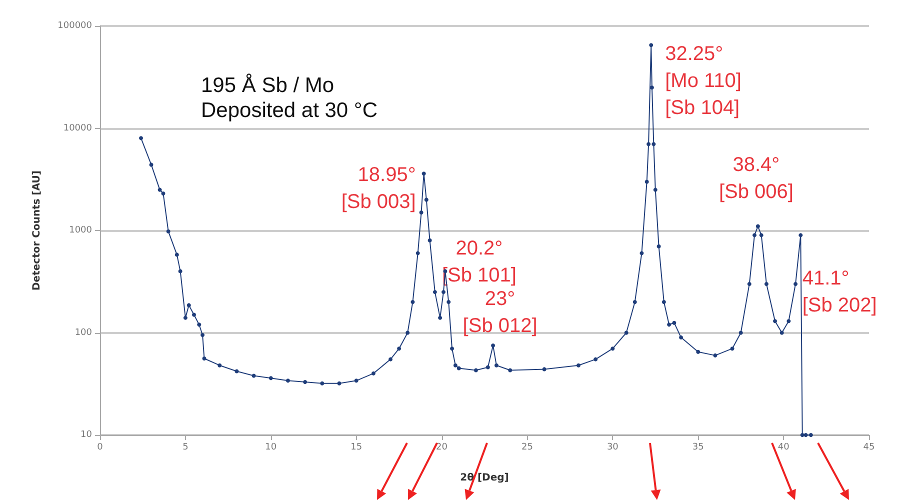 Image resolution: width=897 pixels, height=503 pixels. Describe the element at coordinates (698, 447) in the screenshot. I see `x-tick-label: 35` at that location.